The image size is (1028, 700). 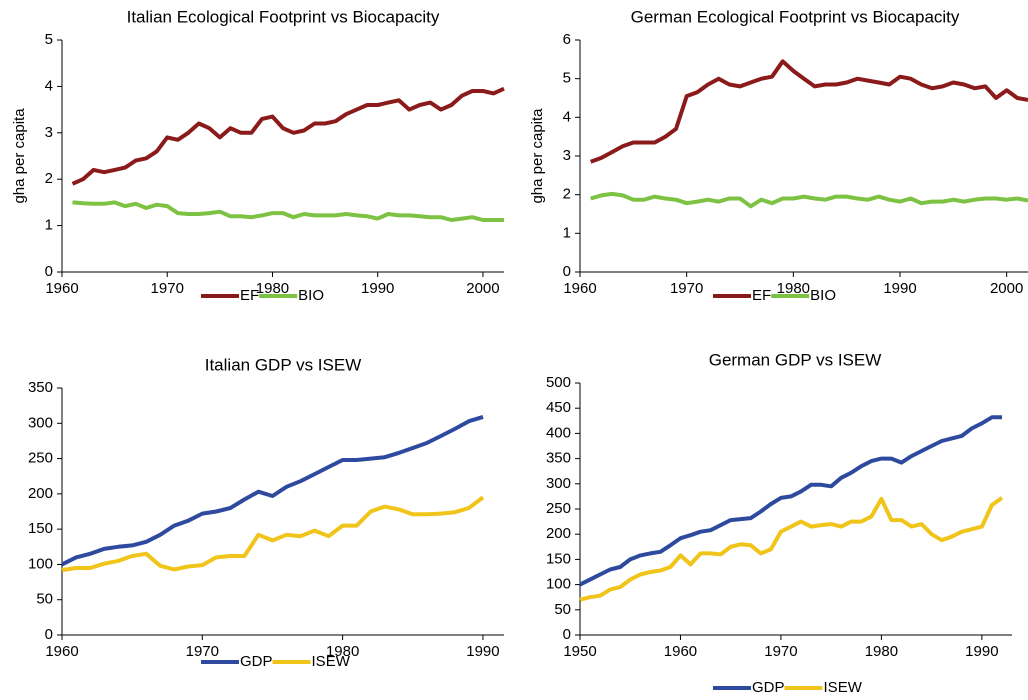 What do you see at coordinates (558, 407) in the screenshot?
I see `y-tick-label: 450` at bounding box center [558, 407].